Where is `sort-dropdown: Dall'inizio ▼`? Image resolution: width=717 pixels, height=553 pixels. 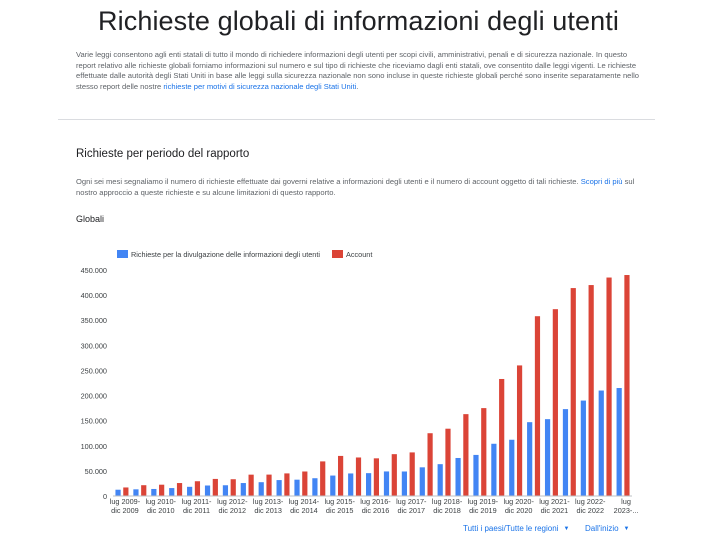 sort-dropdown: Dall'inizio ▼ is located at coordinates (607, 528).